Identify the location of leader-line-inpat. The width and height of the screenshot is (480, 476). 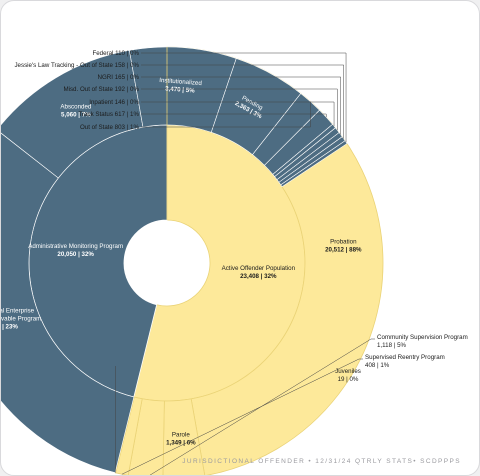
(238, 114).